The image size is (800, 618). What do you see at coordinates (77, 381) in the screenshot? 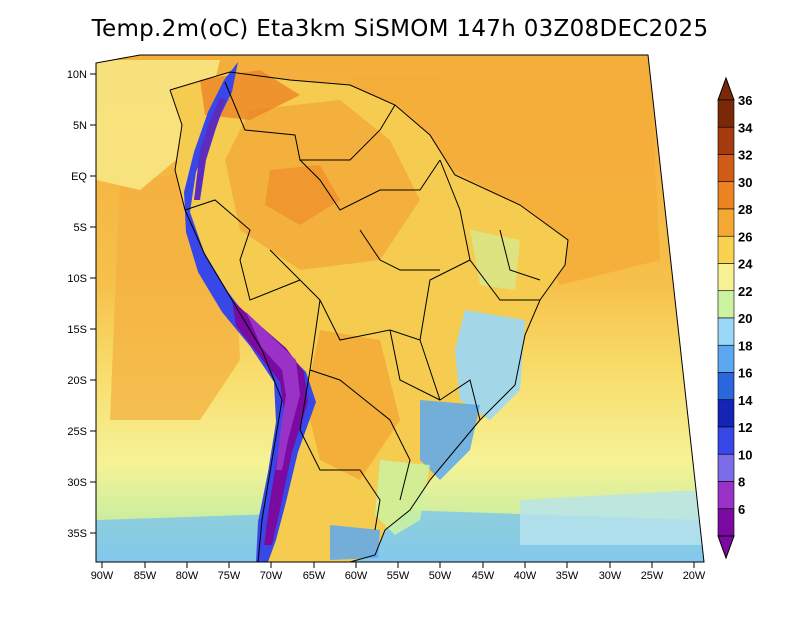
I see `lat-label: 20S` at bounding box center [77, 381].